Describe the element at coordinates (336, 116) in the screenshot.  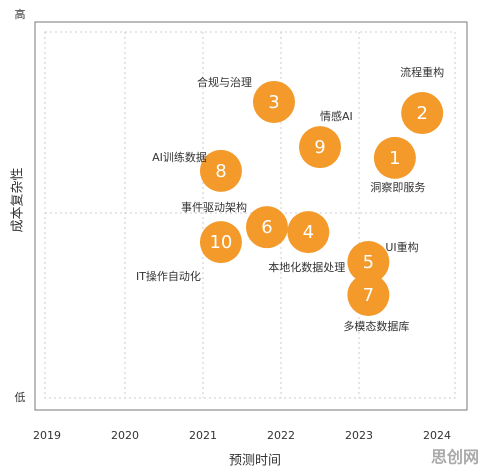
I see `bubble-name: 情感AI` at that location.